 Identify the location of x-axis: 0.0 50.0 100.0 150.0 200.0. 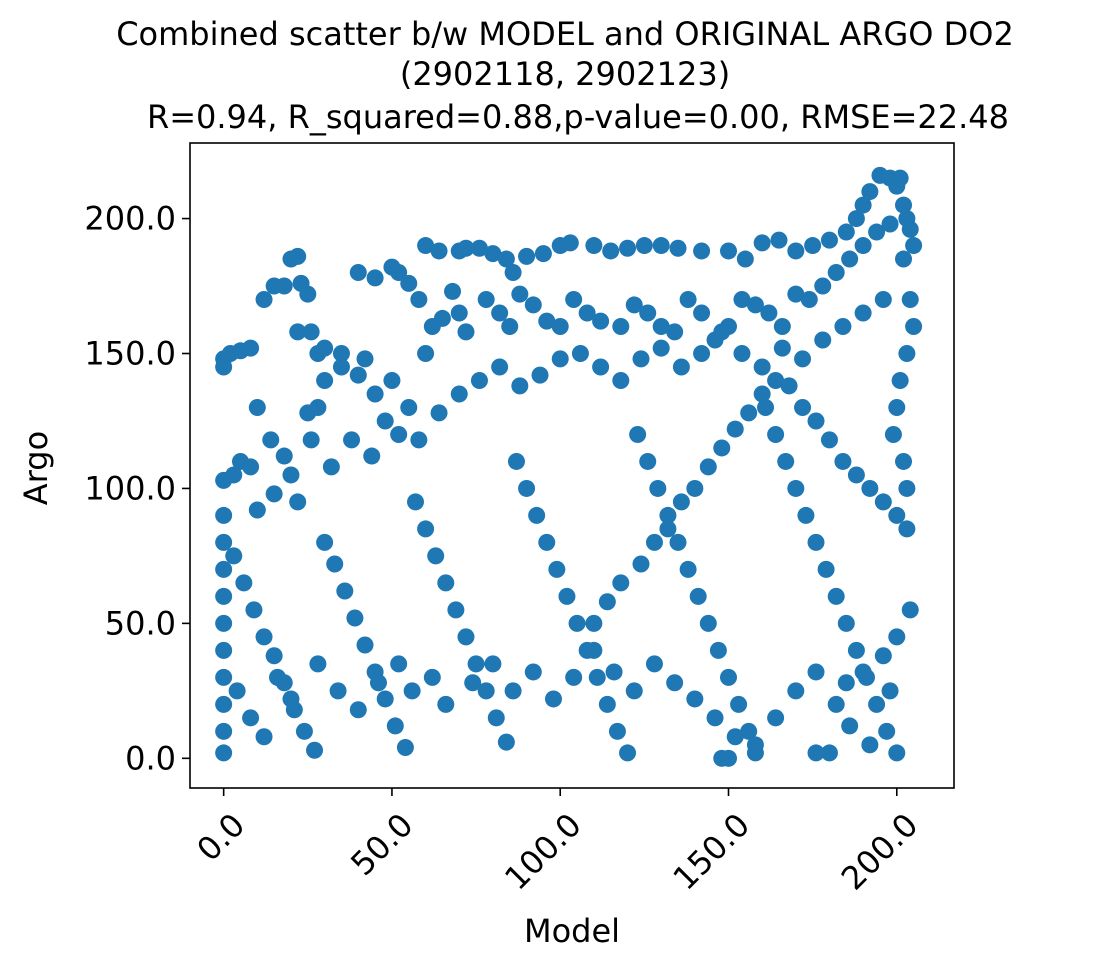
(557, 842).